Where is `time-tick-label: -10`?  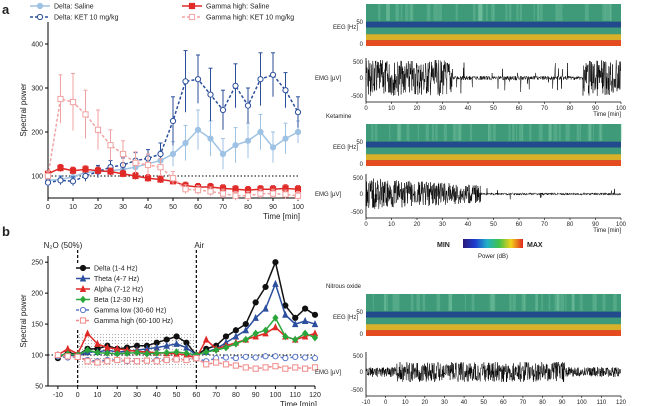 time-tick-label: -10 is located at coordinates (366, 403).